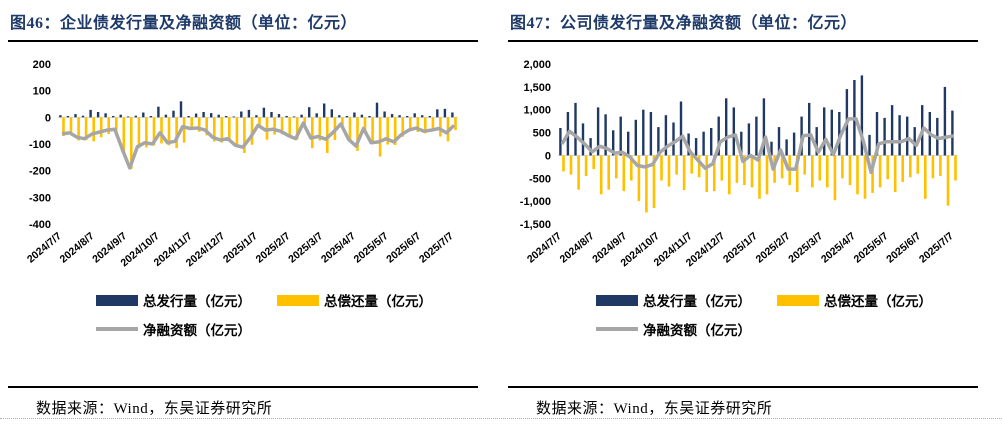 This screenshot has width=1002, height=433. Describe the element at coordinates (577, 248) in the screenshot. I see `x-tick-label: 2024/8/7` at that location.